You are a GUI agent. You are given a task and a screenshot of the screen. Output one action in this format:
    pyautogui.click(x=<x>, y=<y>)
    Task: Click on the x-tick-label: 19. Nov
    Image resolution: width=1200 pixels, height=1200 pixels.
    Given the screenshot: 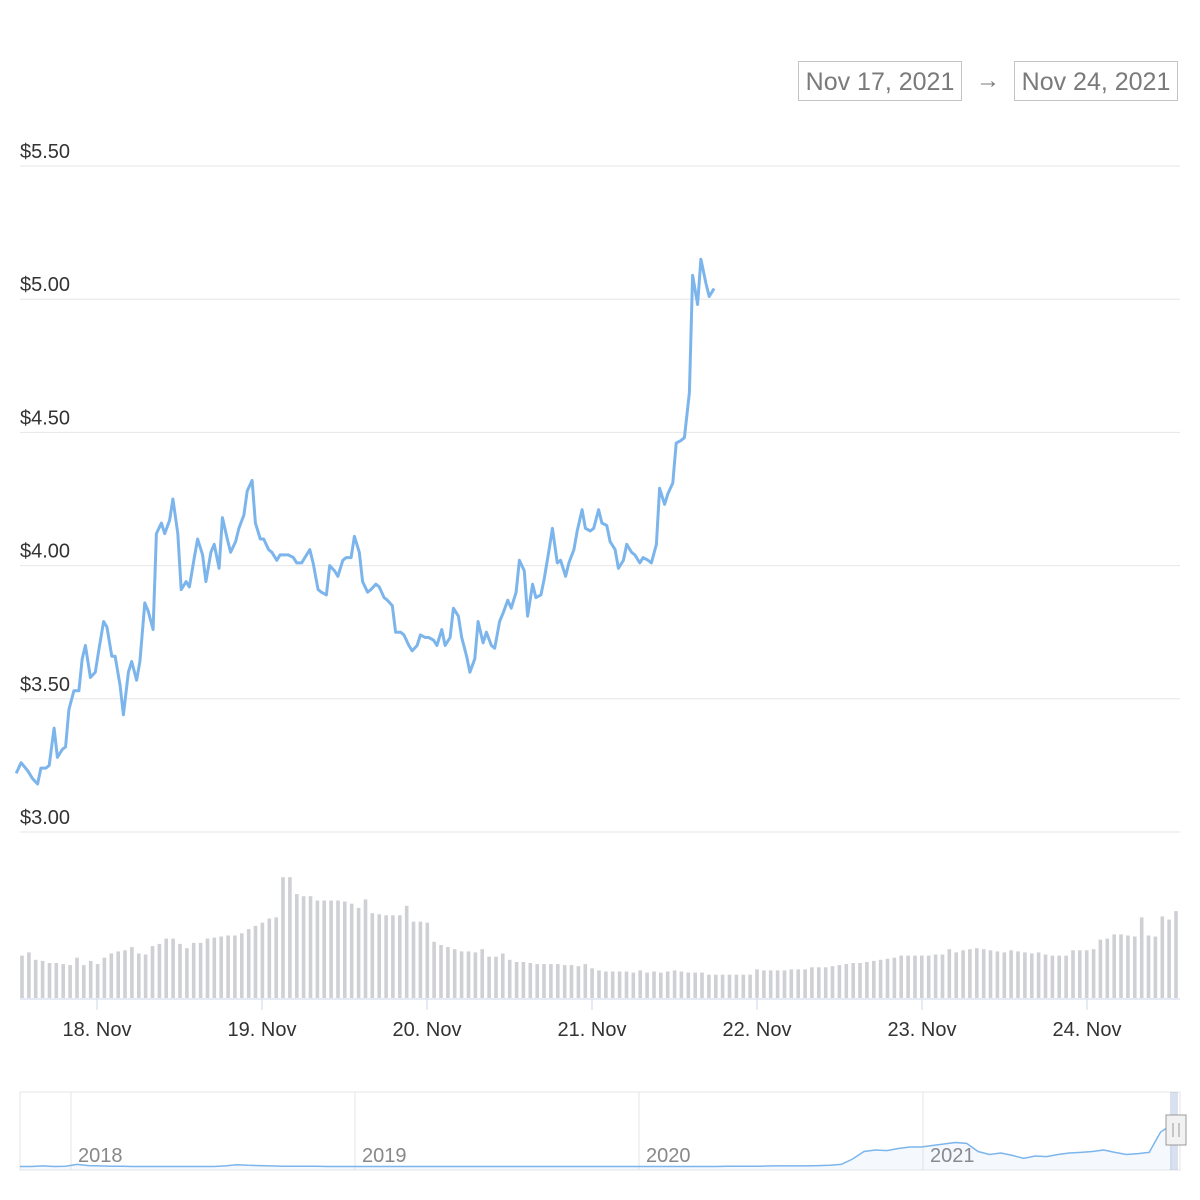 What is the action you would take?
    pyautogui.click(x=262, y=1030)
    